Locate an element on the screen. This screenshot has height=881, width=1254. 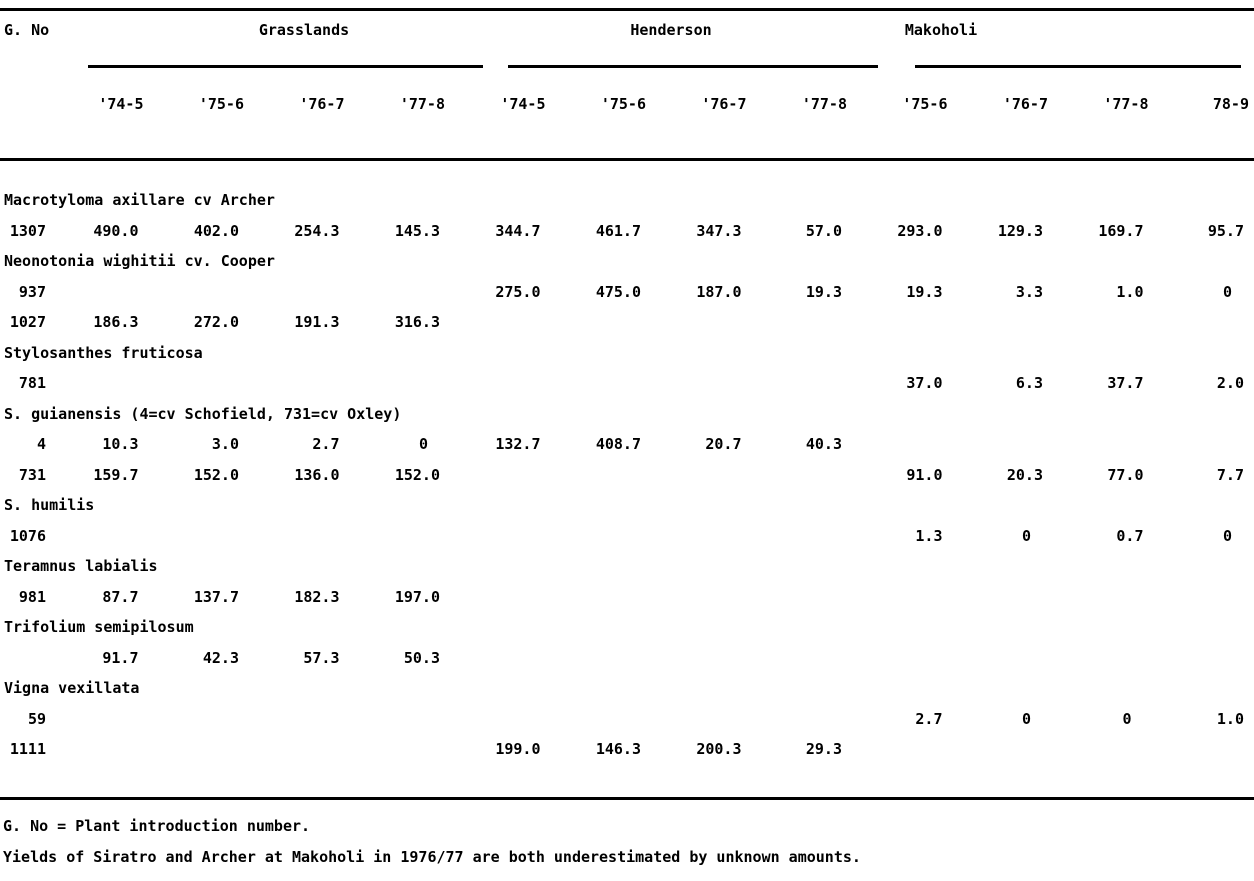
species-row-s-humilis: S. humilis is located at coordinates (49, 505).